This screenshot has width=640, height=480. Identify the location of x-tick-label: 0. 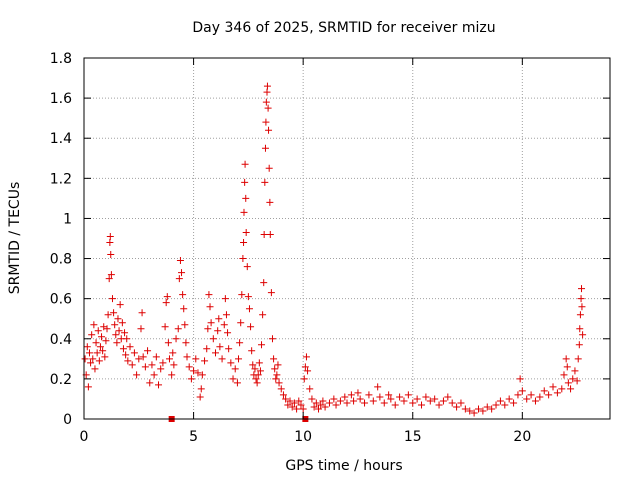
(84, 437).